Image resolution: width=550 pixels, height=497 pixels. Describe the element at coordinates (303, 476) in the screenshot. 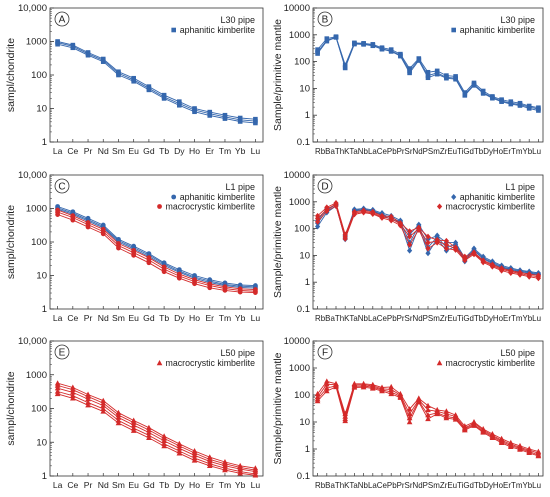

I see `y-tick-label: 0.1` at that location.